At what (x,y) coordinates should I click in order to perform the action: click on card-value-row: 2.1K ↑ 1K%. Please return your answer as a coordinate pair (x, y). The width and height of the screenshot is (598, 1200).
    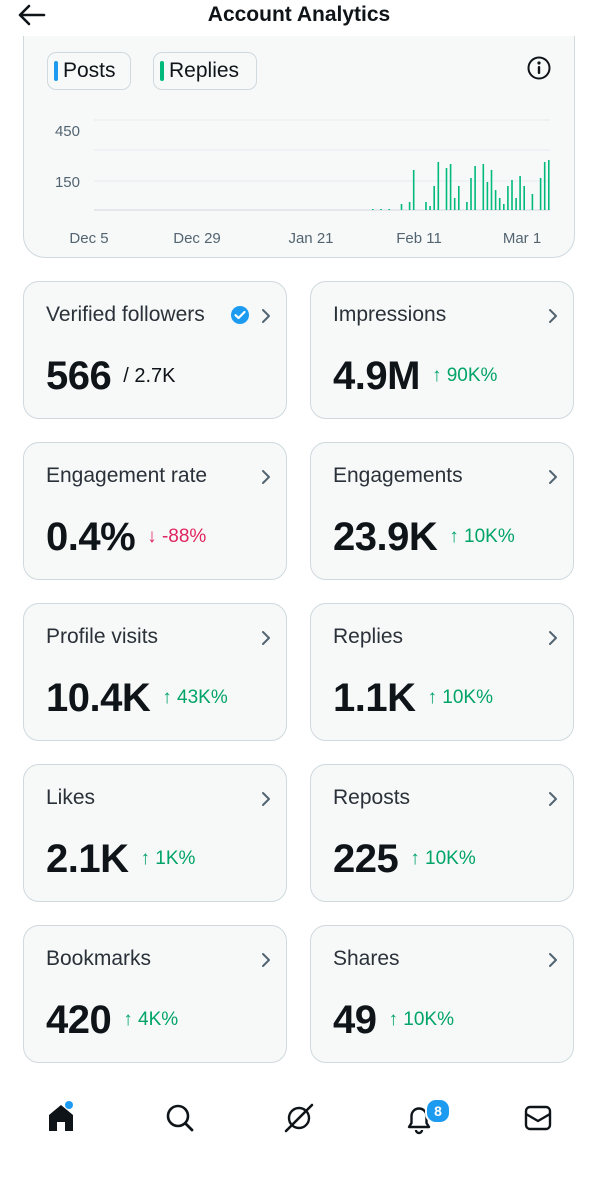
    Looking at the image, I should click on (120, 858).